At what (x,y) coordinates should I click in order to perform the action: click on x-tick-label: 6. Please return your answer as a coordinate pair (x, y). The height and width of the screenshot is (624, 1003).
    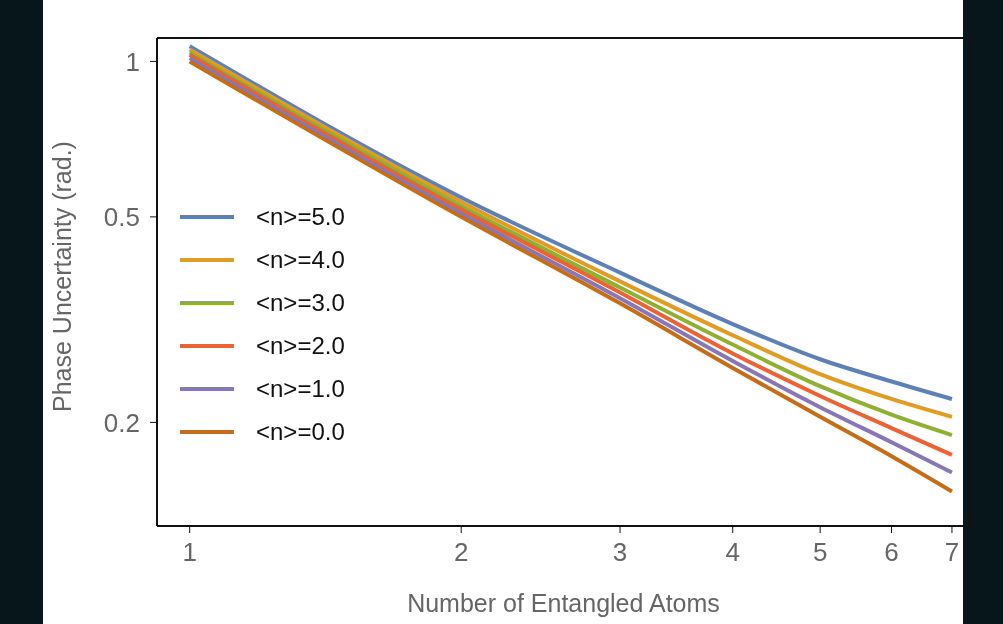
    Looking at the image, I should click on (891, 552).